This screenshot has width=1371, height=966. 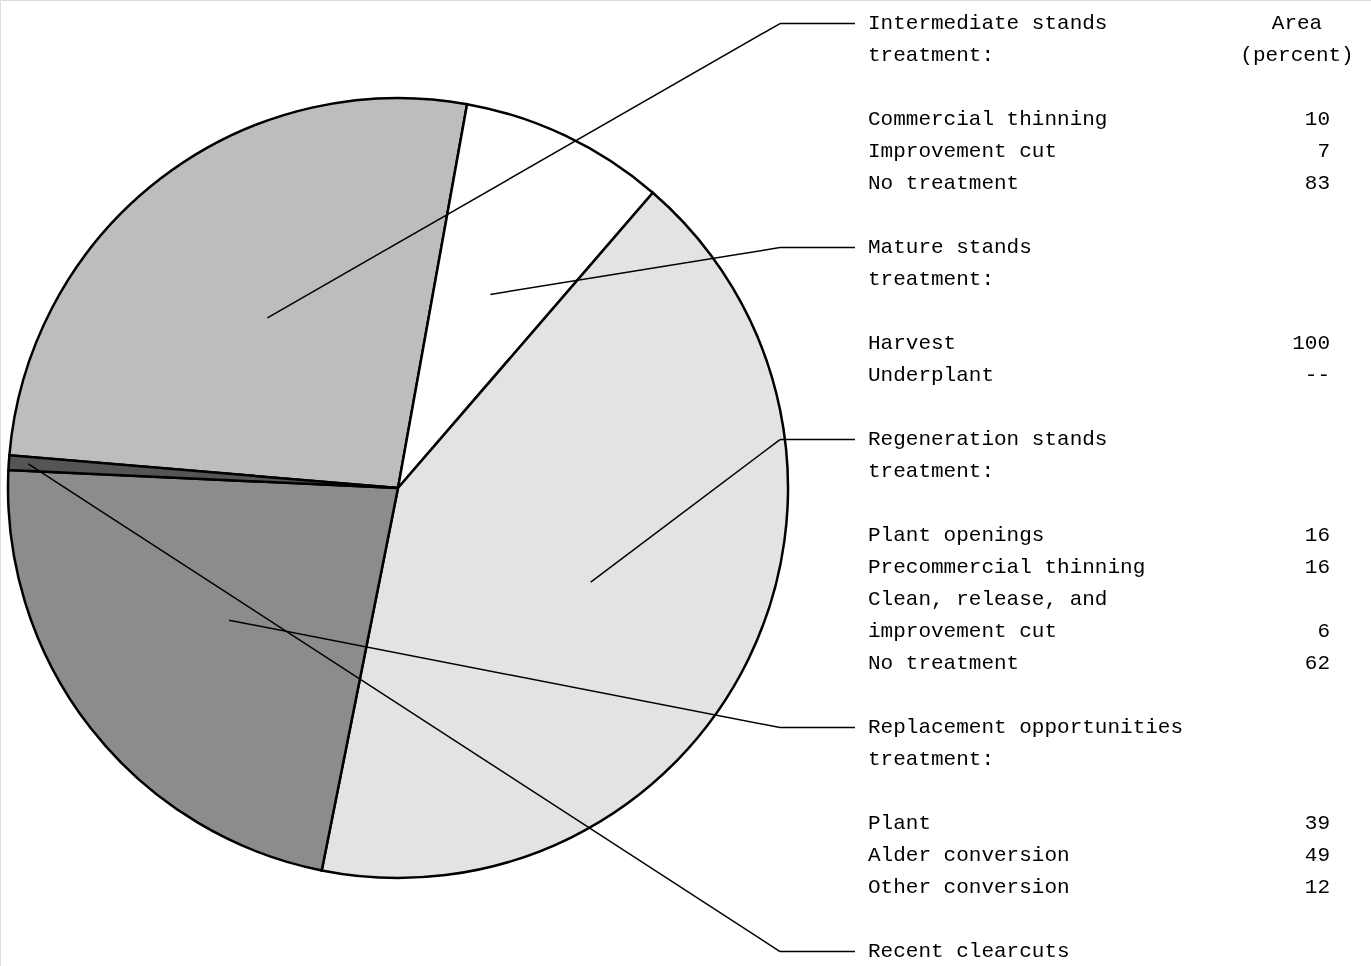 I want to click on text: Harvest 100, so click(x=1099, y=343).